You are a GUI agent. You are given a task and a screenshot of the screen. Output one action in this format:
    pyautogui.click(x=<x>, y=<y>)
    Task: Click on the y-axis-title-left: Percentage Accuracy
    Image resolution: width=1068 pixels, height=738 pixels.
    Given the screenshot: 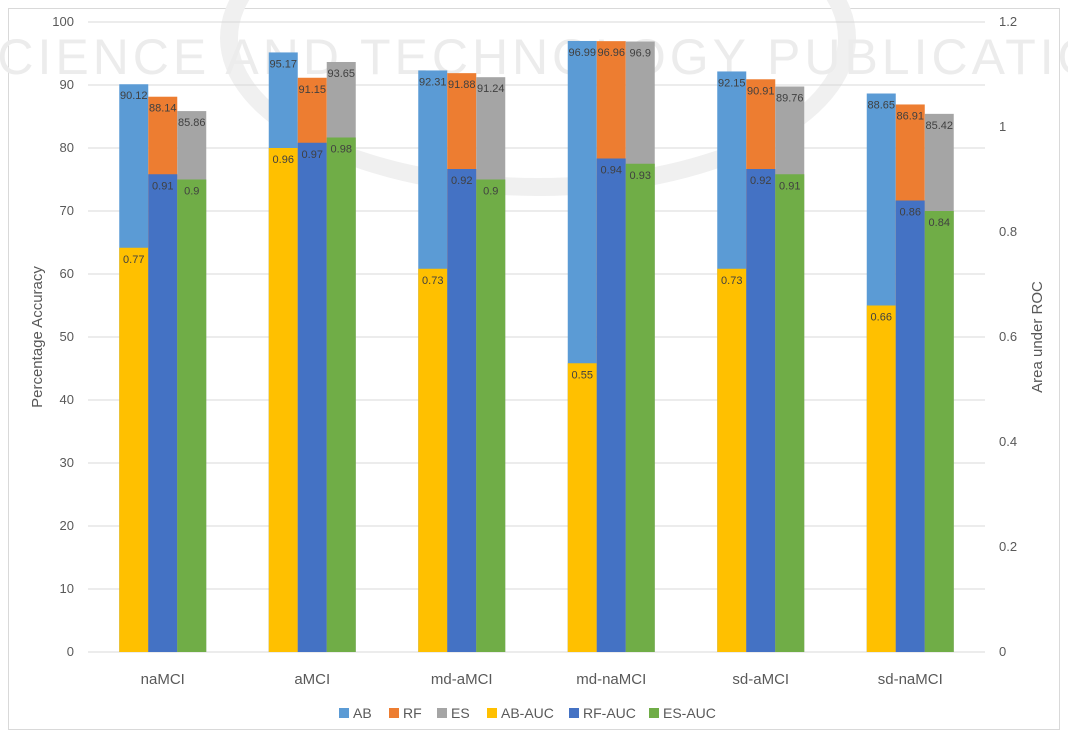 What is the action you would take?
    pyautogui.click(x=37, y=337)
    